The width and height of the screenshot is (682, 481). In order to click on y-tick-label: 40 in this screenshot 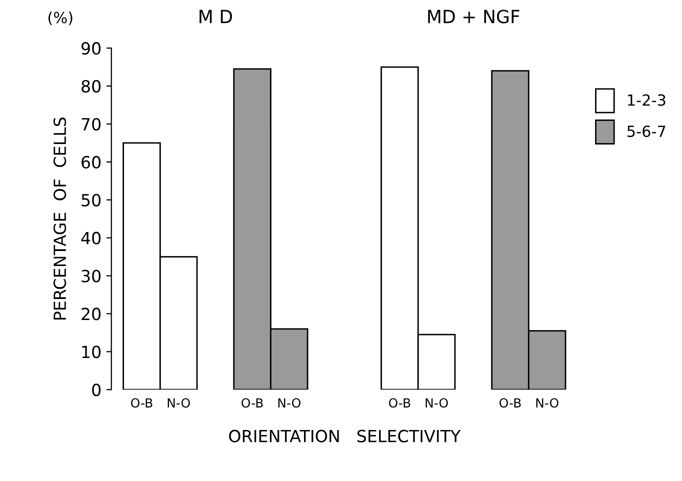, I will do `click(91, 238)`.